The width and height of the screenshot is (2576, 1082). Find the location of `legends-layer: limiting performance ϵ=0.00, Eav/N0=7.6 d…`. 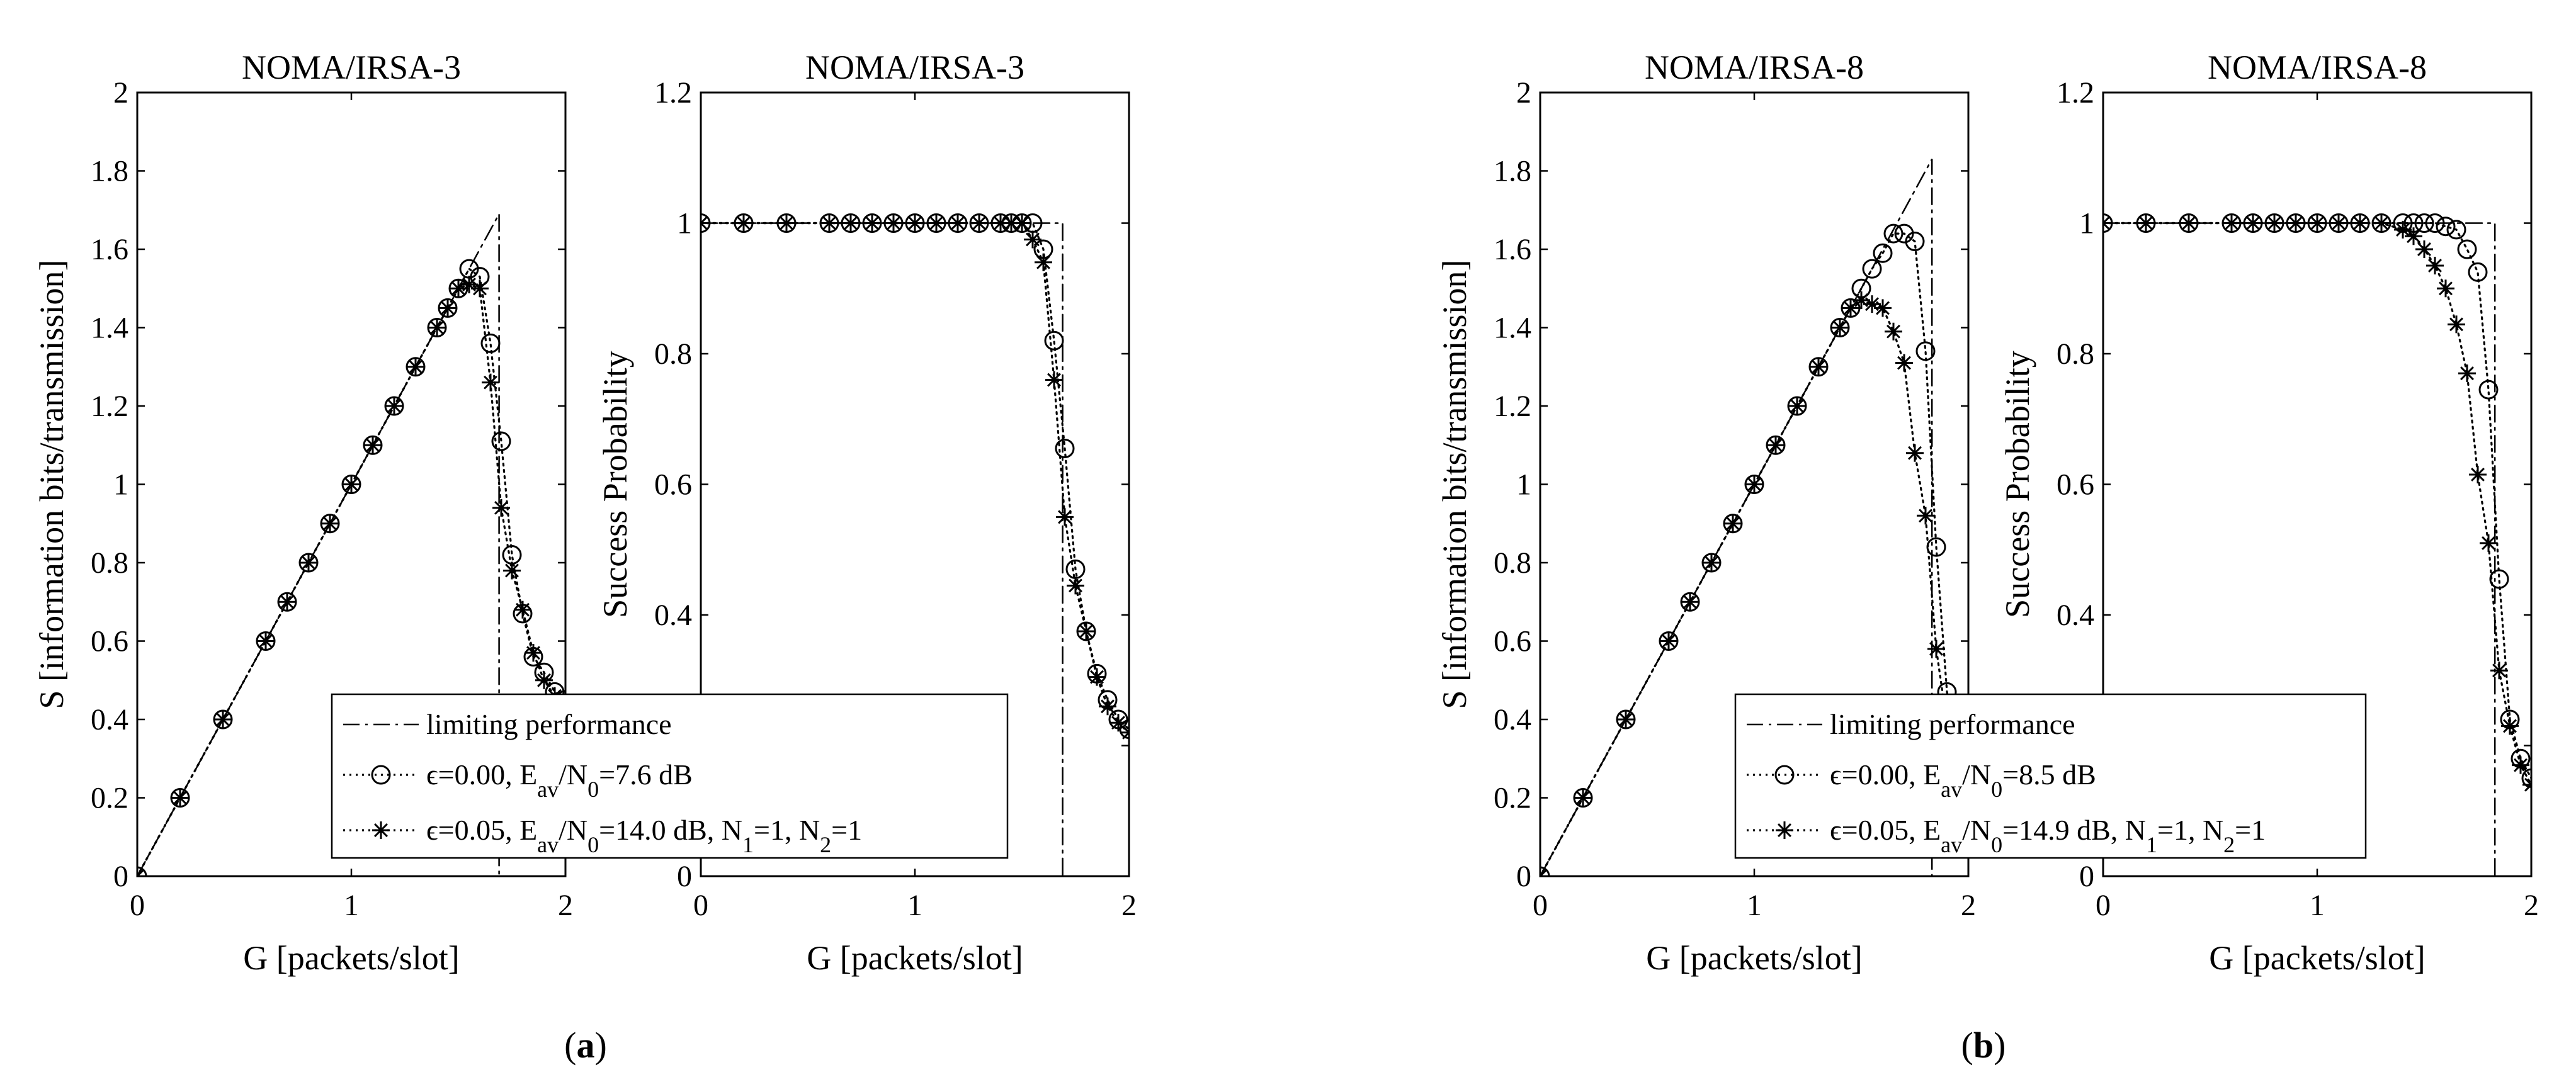

legends-layer: limiting performance ϵ=0.00, Eav/N0=7.6 d… is located at coordinates (1349, 776).